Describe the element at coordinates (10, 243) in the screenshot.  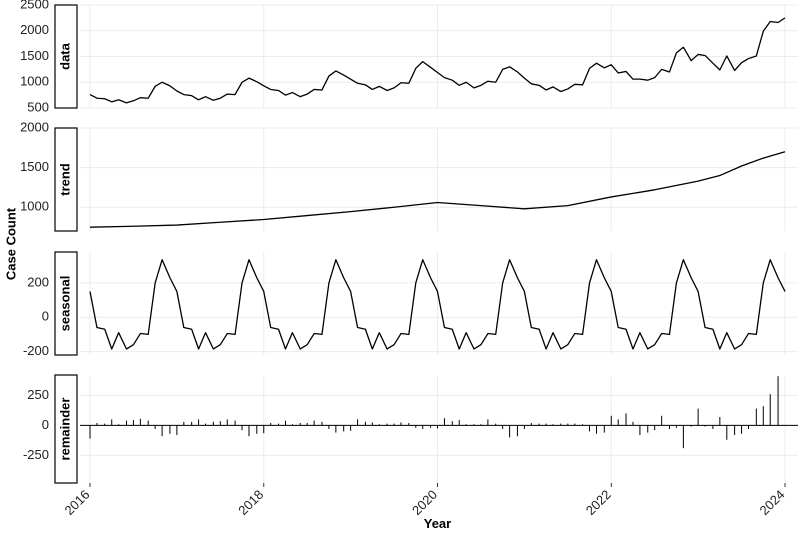
I see `y-axis-title: Case Count` at that location.